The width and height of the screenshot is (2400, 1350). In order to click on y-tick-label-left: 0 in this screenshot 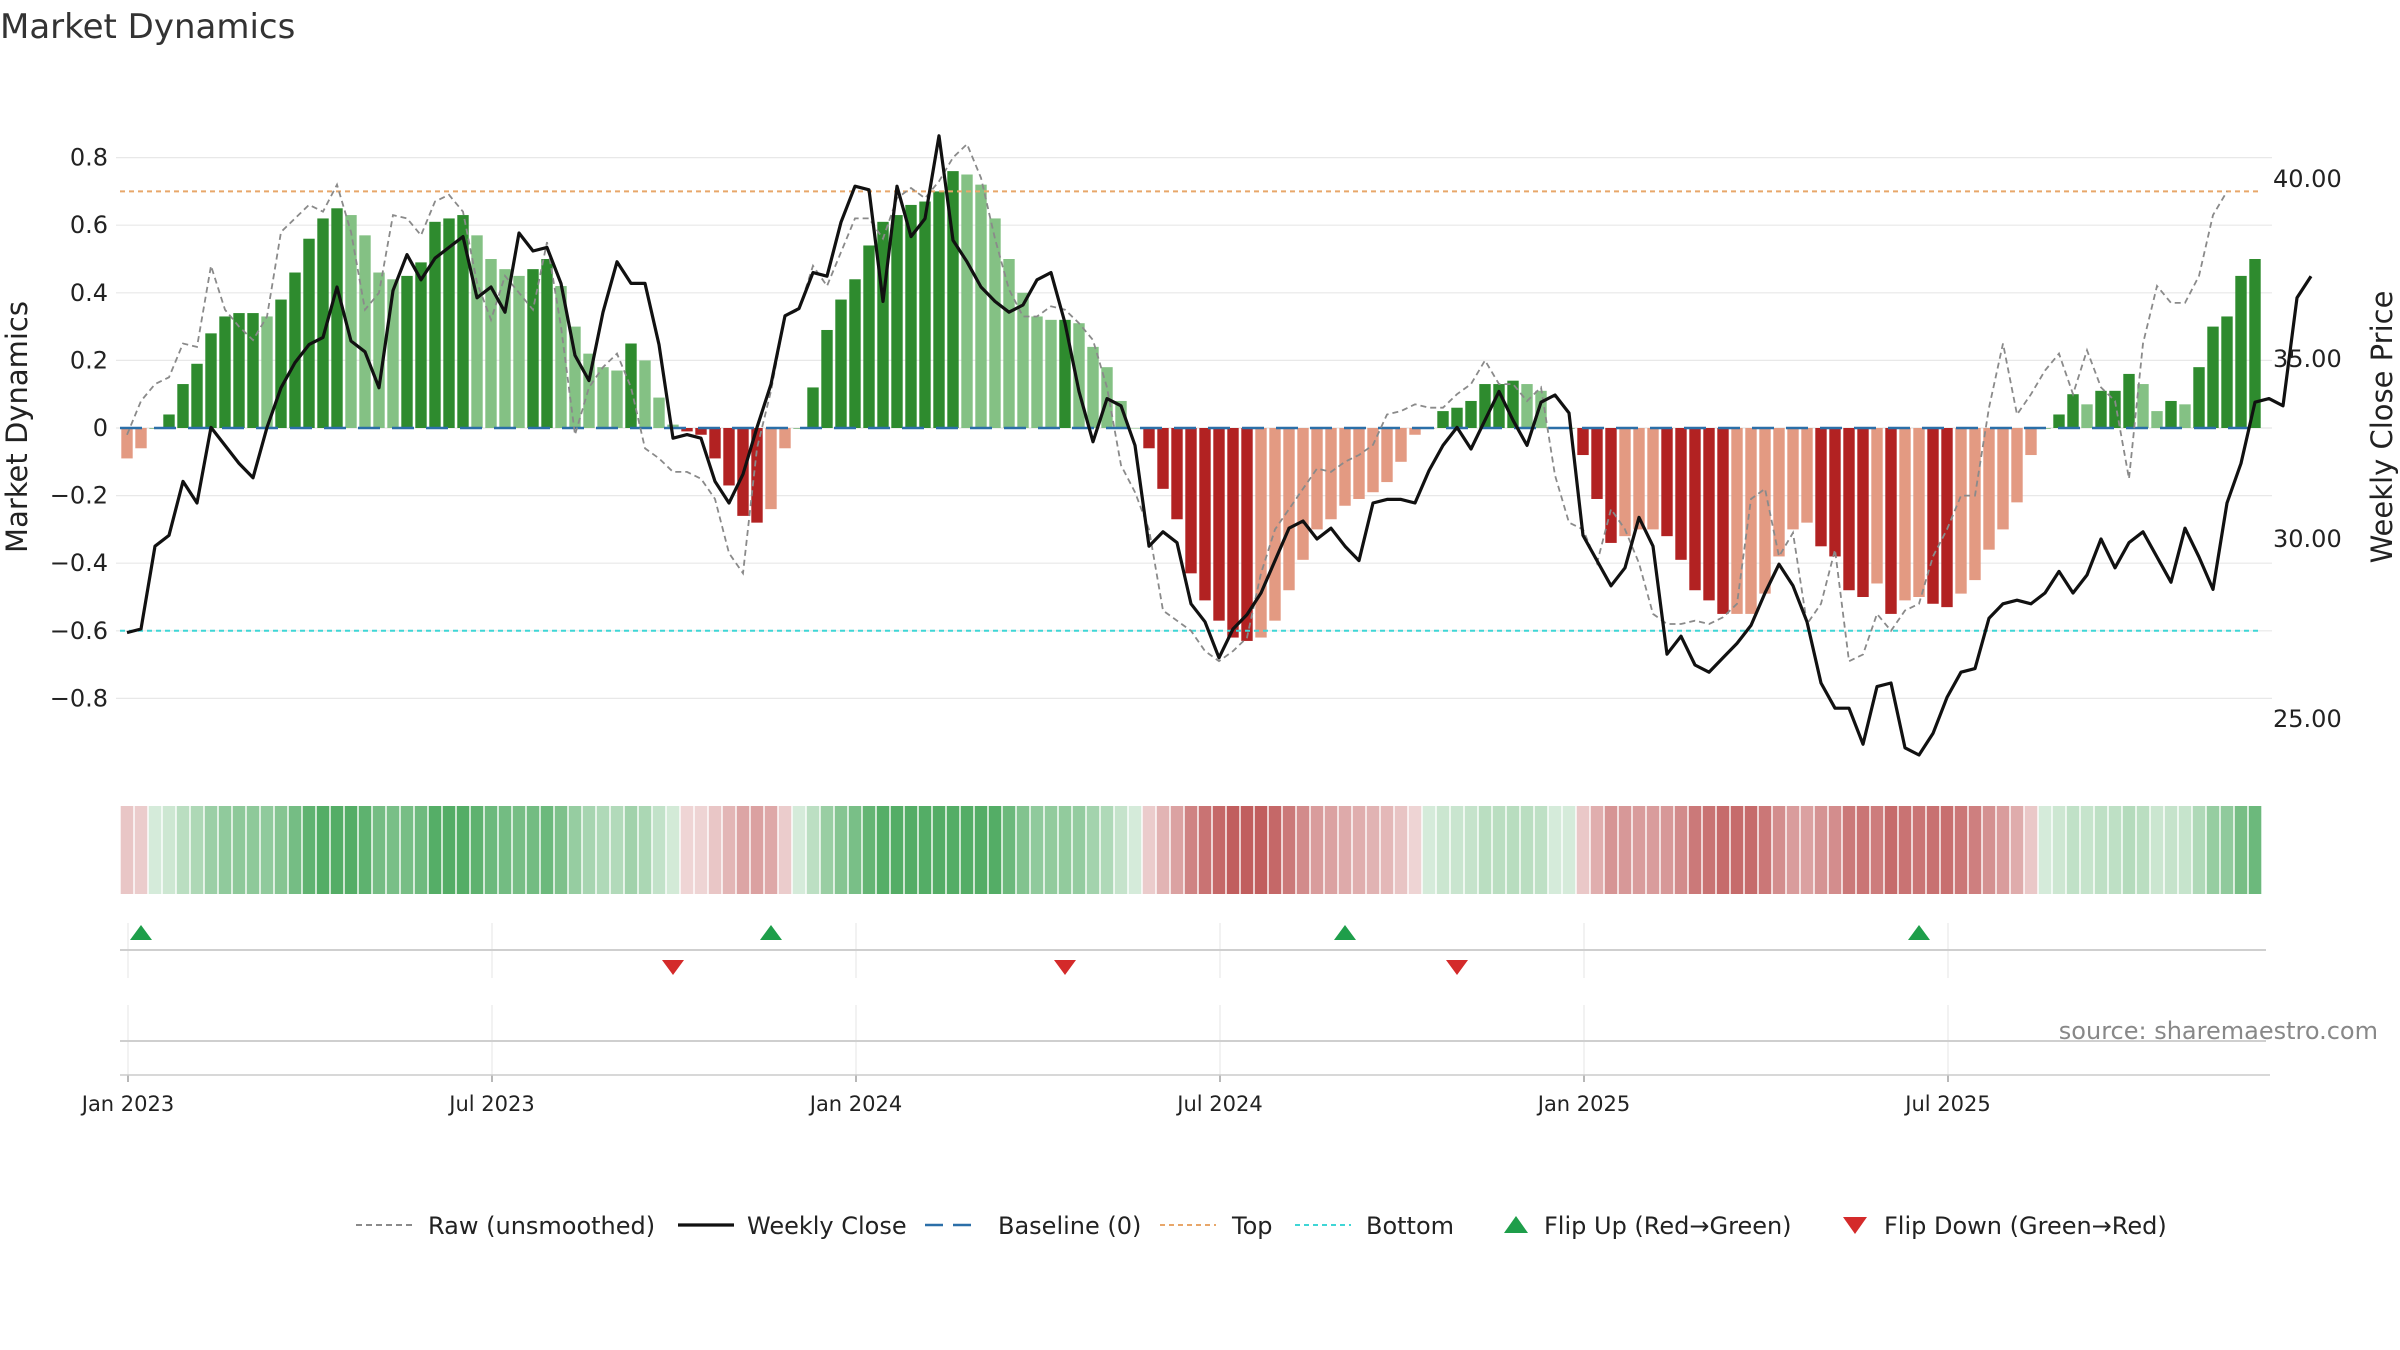, I will do `click(100, 428)`.